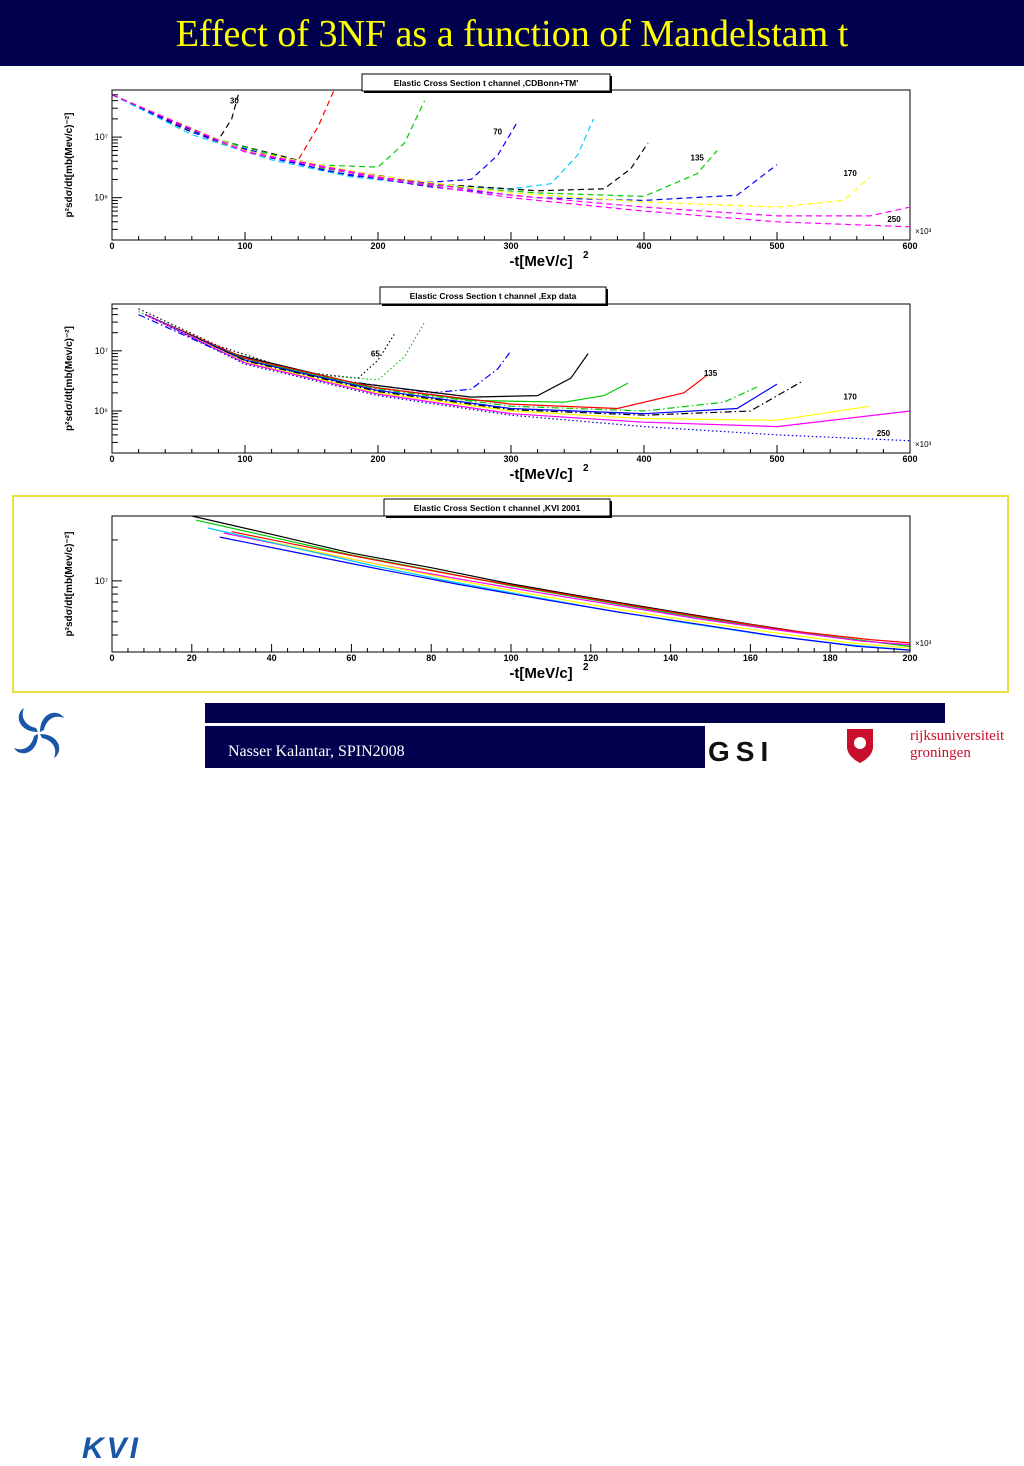 The height and width of the screenshot is (1466, 1024). I want to click on footer-author: Nasser Kalantar, SPIN2008, so click(316, 751).